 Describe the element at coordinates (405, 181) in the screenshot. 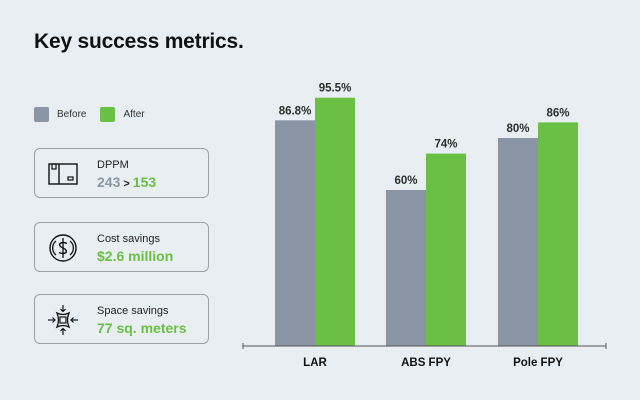

I see `data-label: 60%` at that location.